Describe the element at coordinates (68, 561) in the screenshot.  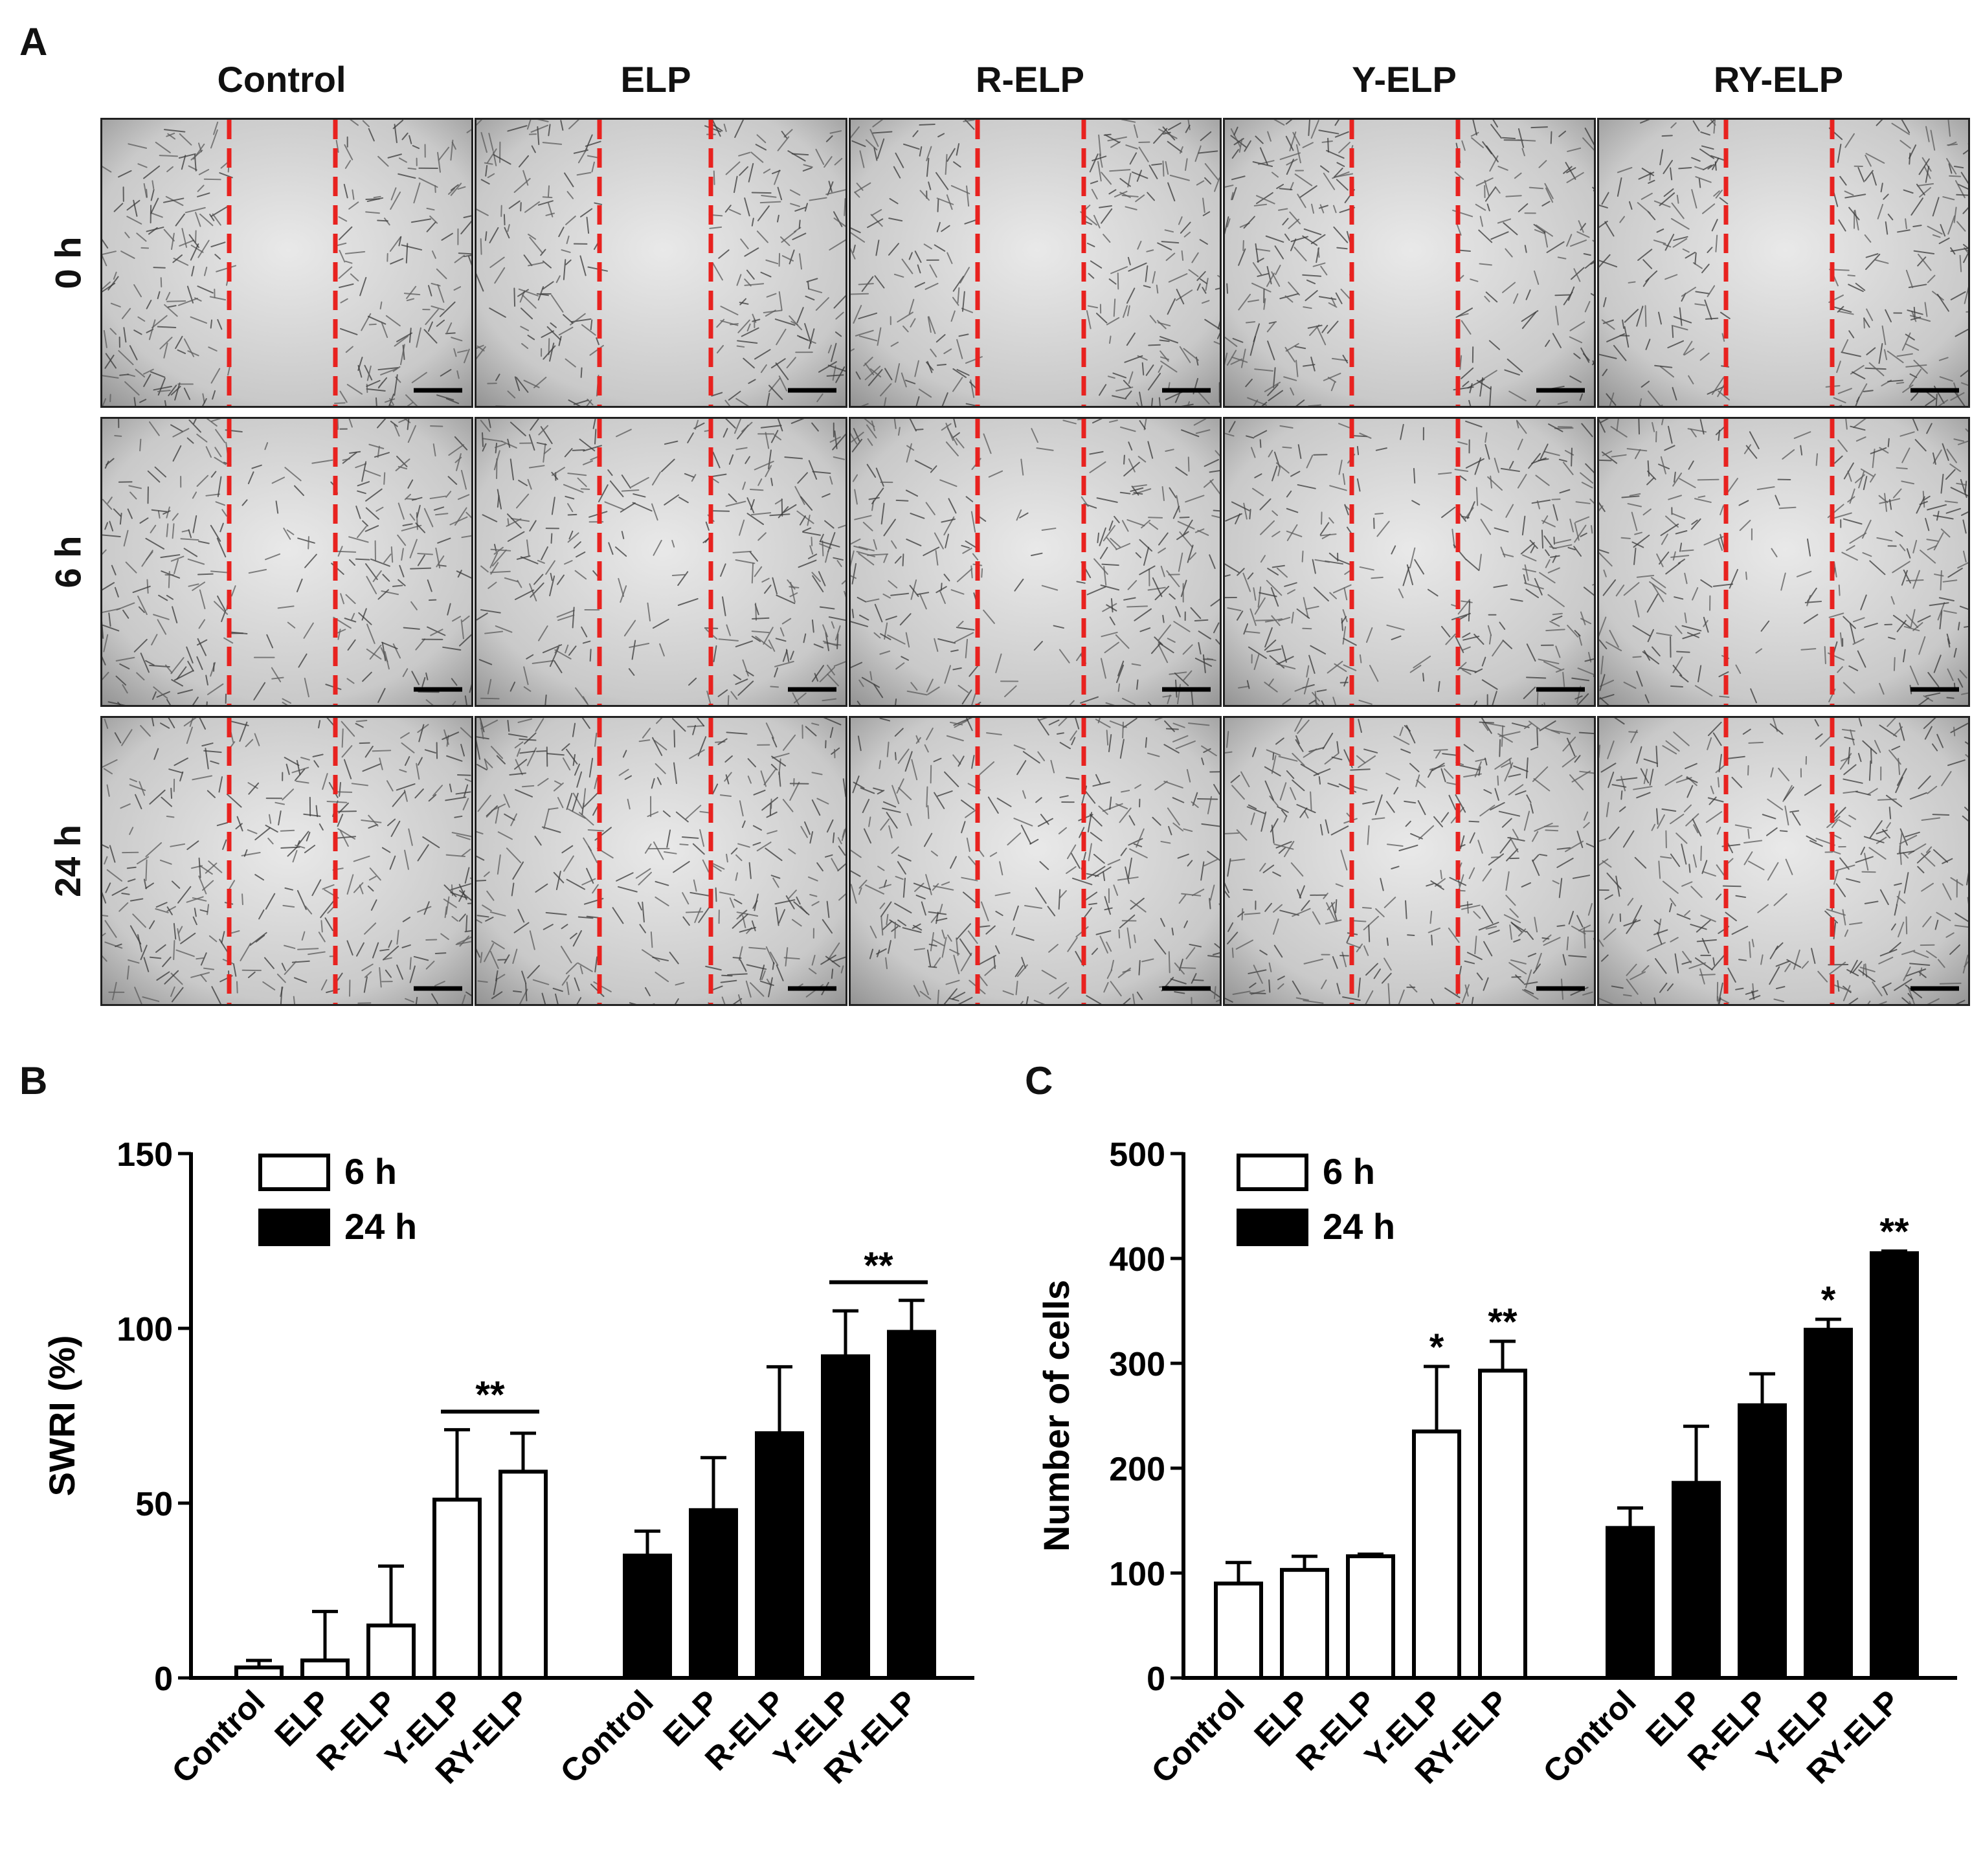
I see `row-header-6h: 6 h` at that location.